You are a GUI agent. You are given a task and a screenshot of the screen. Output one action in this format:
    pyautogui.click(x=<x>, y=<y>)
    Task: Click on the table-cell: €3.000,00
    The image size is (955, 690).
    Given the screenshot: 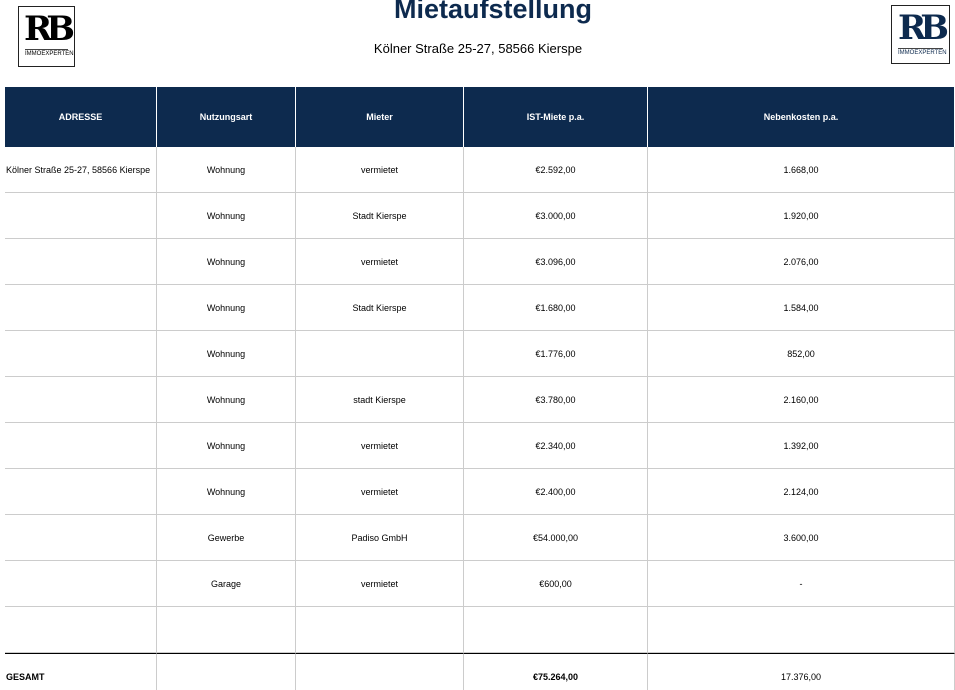 What is the action you would take?
    pyautogui.click(x=556, y=216)
    